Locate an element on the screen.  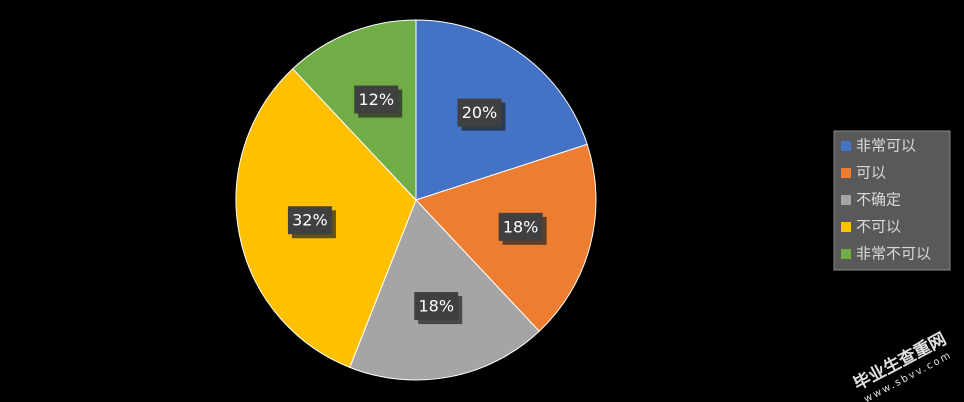
data-label: 12% is located at coordinates (376, 99).